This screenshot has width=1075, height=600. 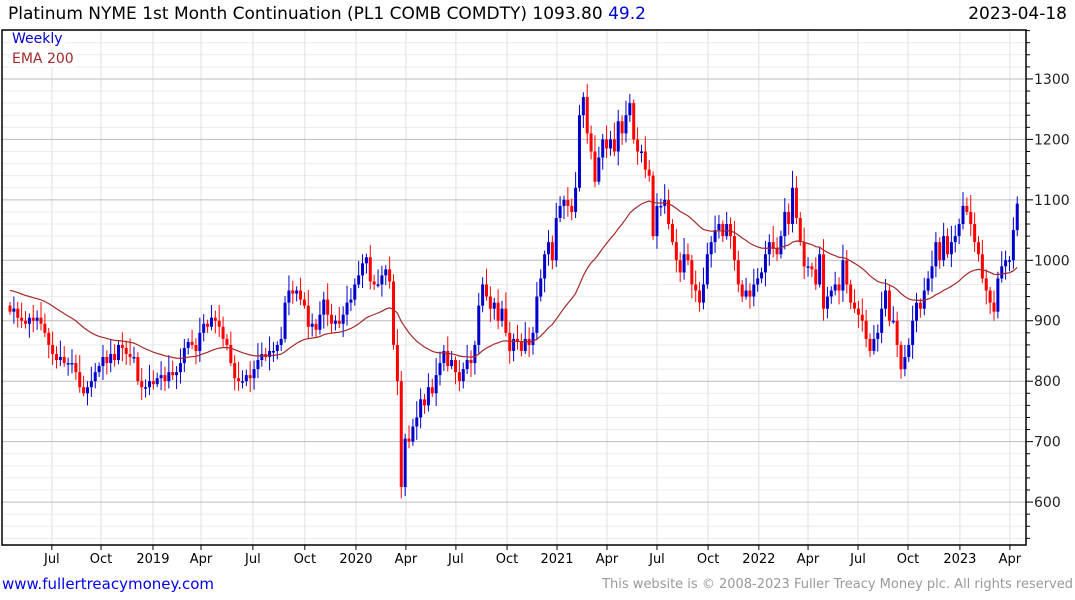 I want to click on x-tick-label: 2020, so click(x=355, y=559).